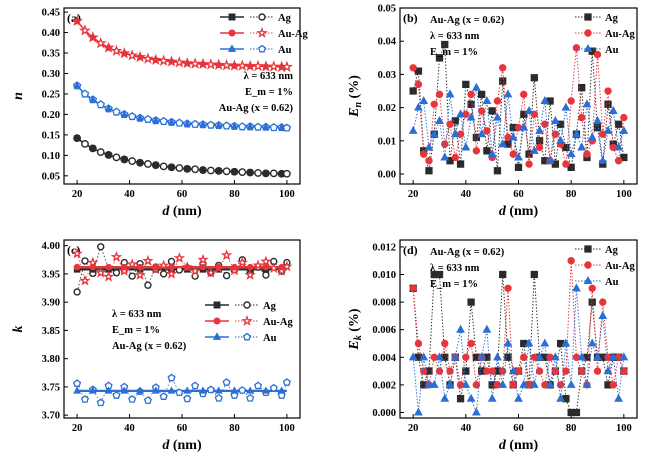  I want to click on x-tick-label: 20, so click(413, 428).